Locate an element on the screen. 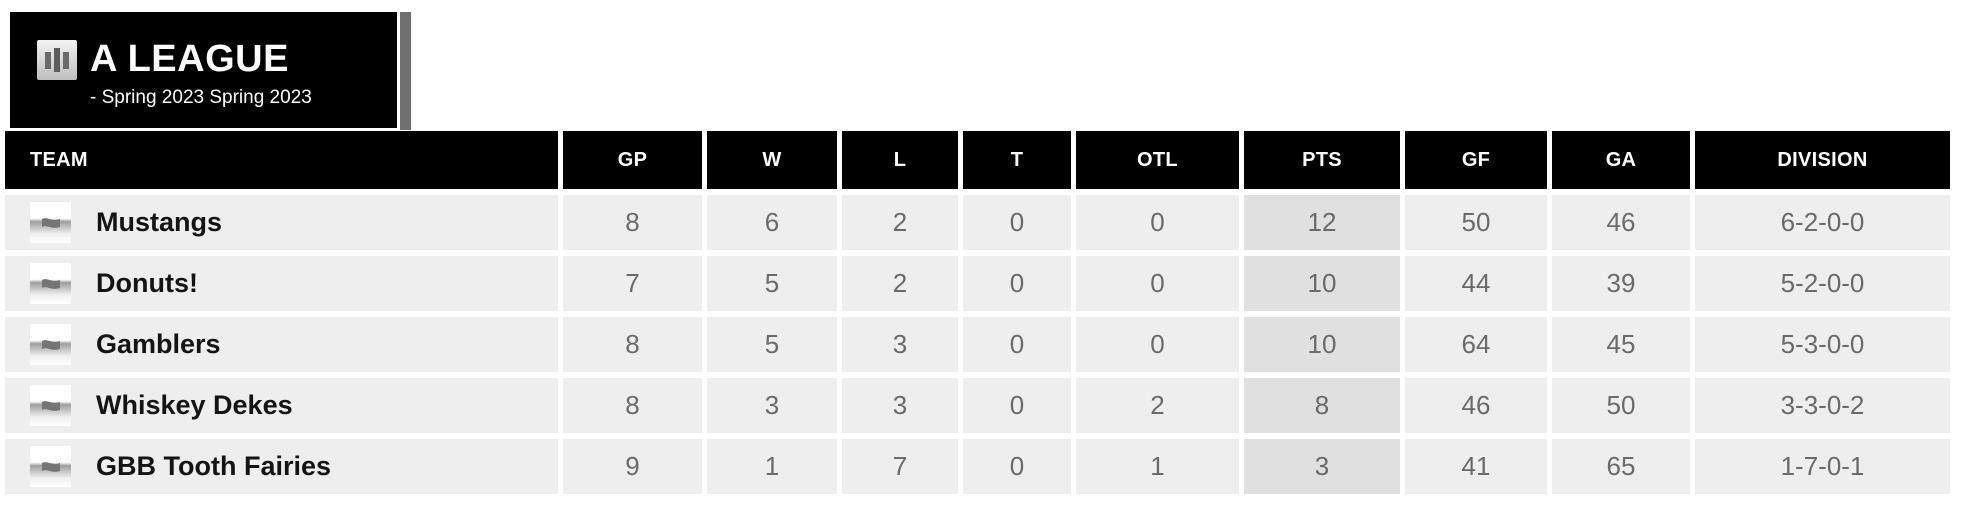  gp-cell: 9 is located at coordinates (632, 466).